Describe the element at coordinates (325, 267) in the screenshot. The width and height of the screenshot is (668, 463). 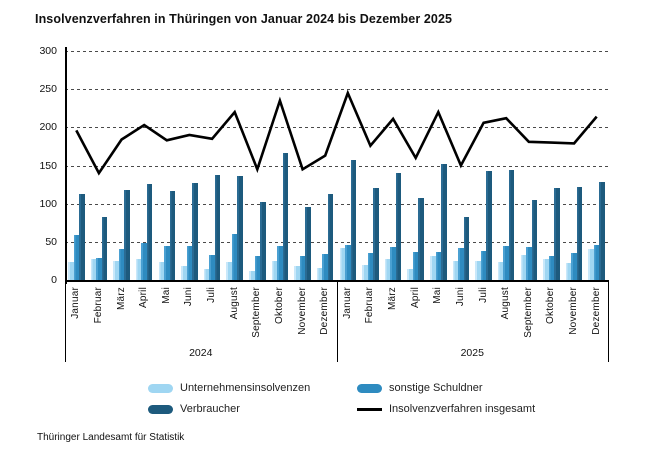
I see `bar-sonstige-schuldner-m12` at that location.